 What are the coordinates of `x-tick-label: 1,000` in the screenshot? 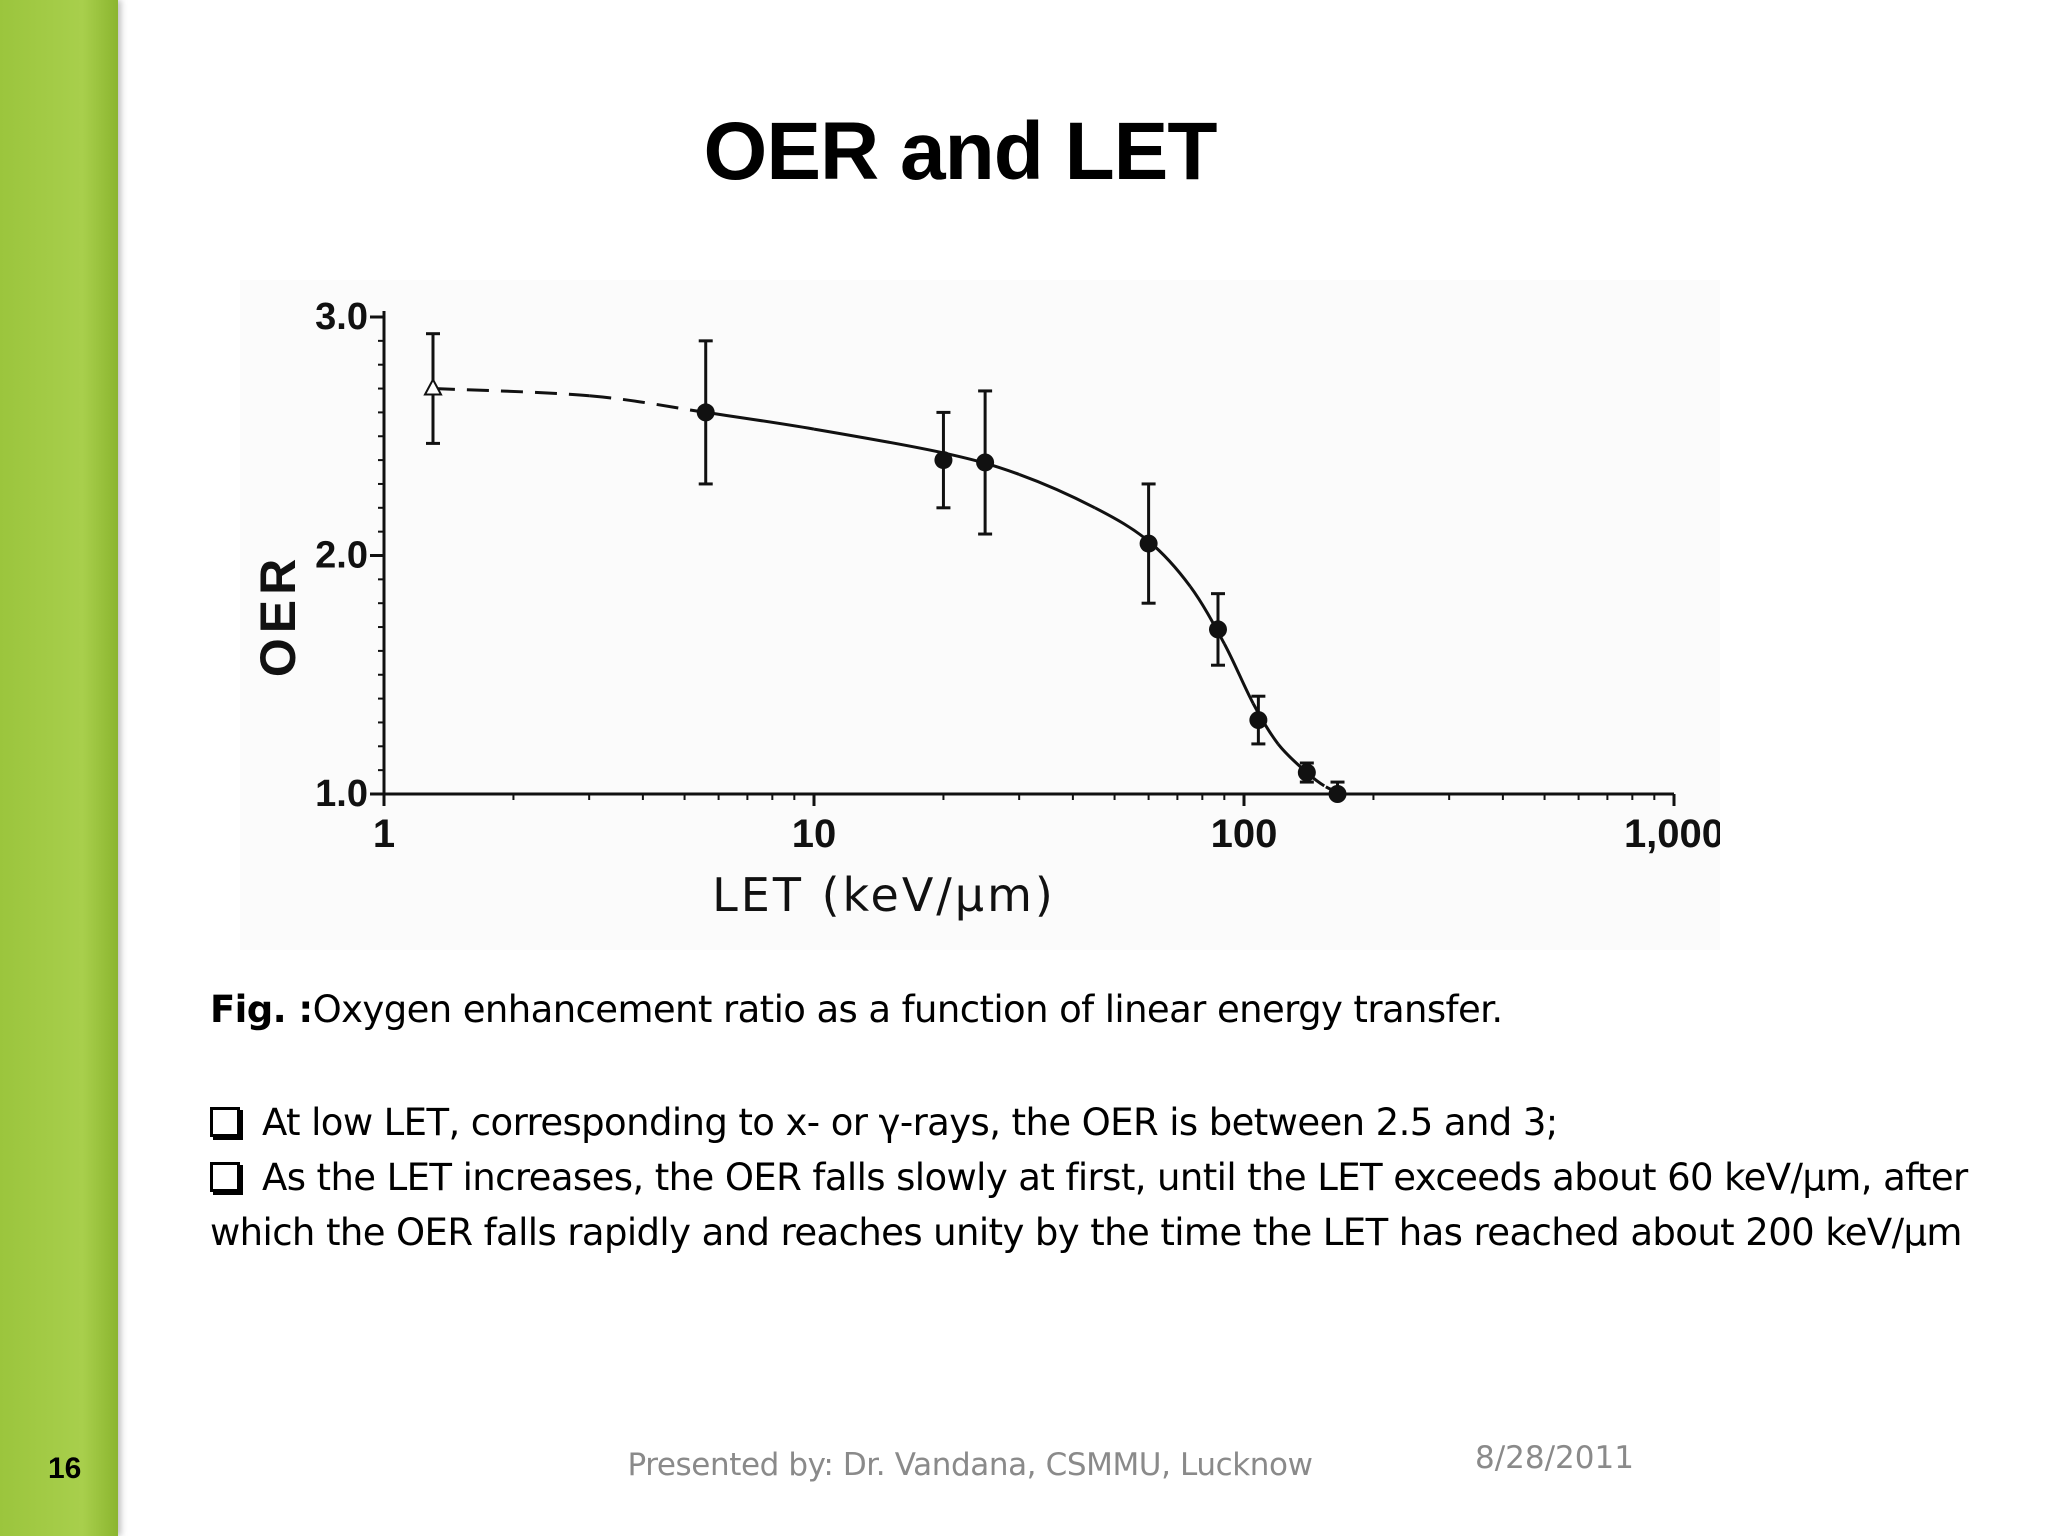 It's located at (1672, 834).